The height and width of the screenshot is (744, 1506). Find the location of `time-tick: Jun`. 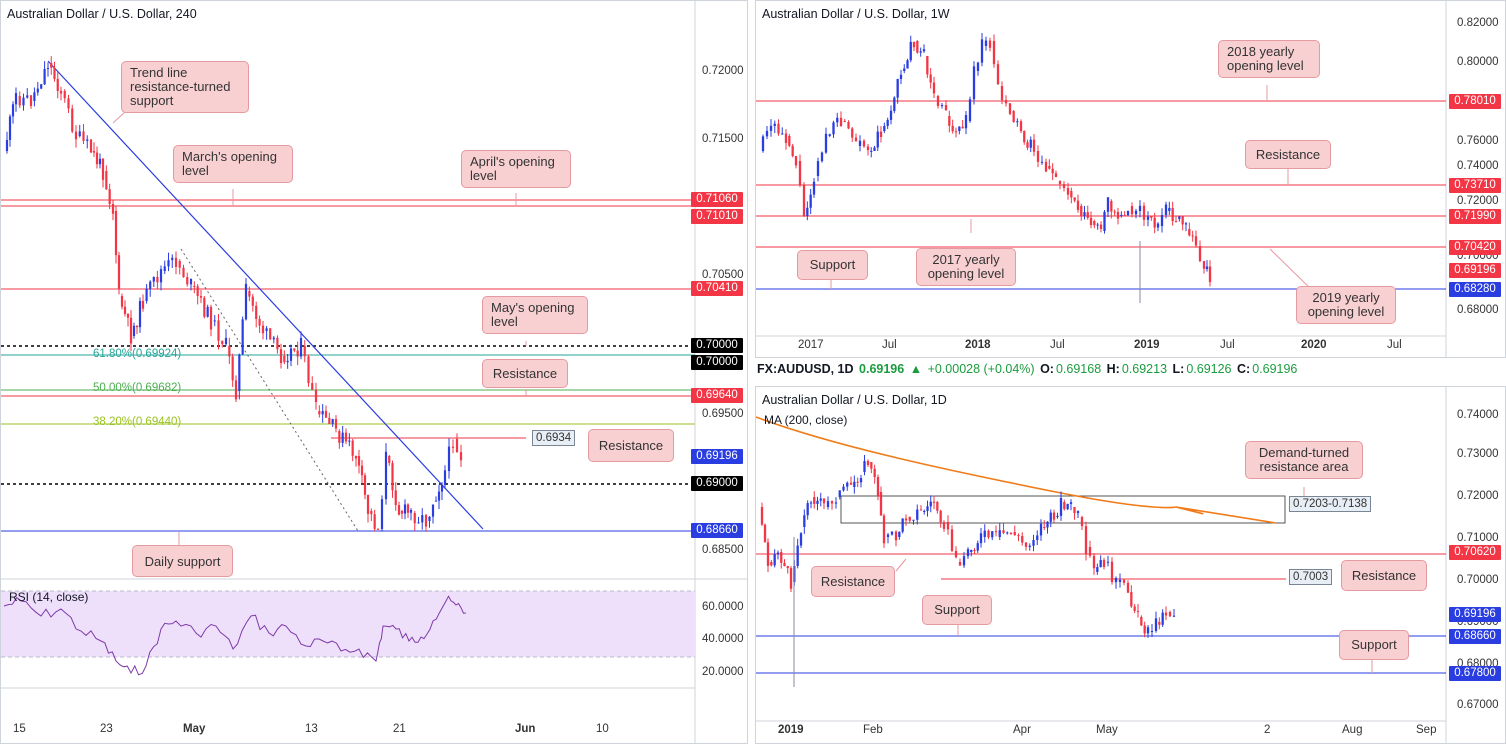

time-tick: Jun is located at coordinates (525, 729).